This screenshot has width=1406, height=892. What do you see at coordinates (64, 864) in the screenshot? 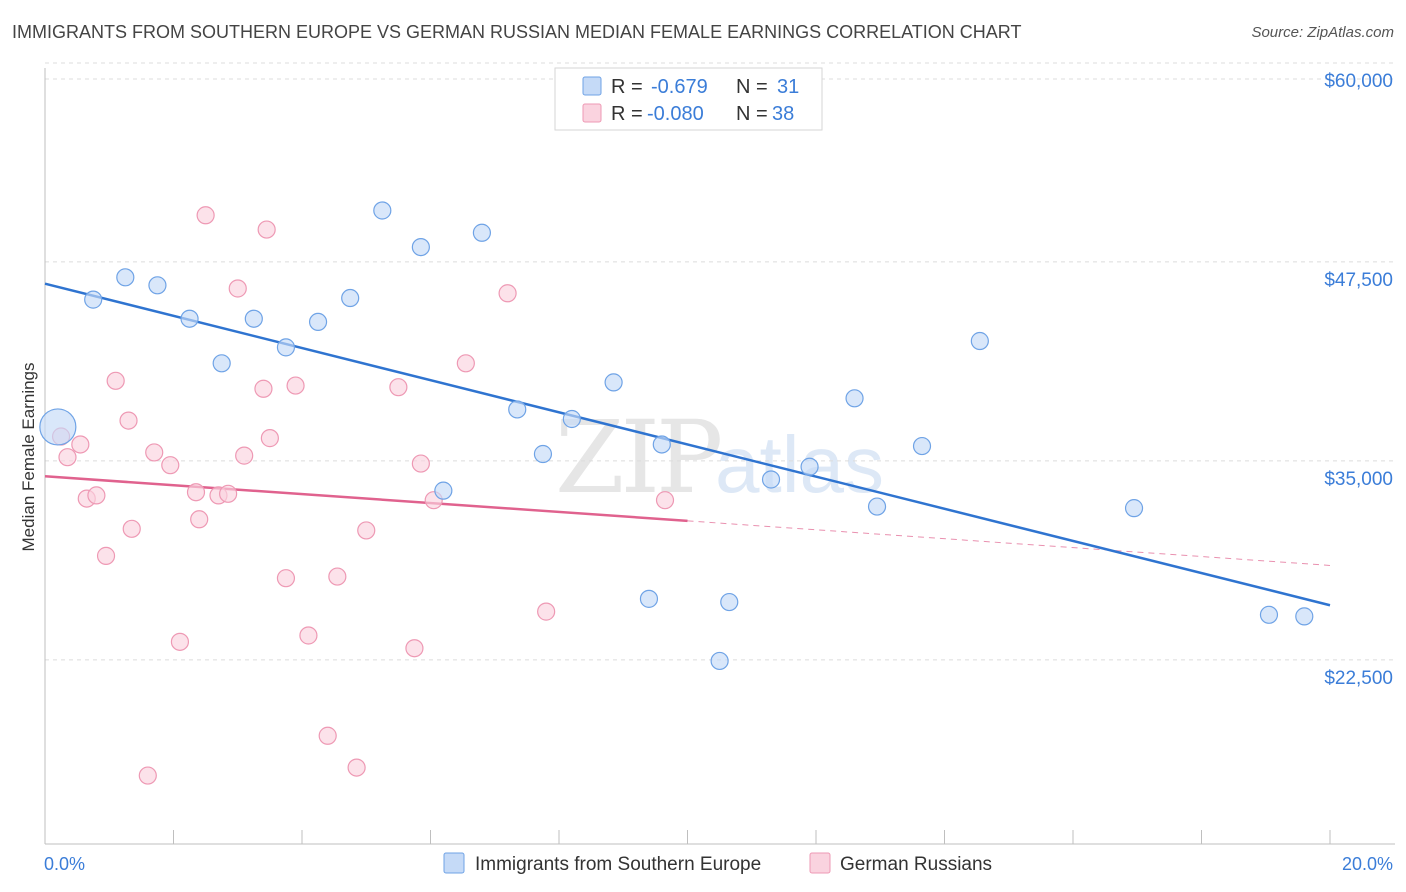
I see `x-tick-label-min: 0.0%` at bounding box center [64, 864].